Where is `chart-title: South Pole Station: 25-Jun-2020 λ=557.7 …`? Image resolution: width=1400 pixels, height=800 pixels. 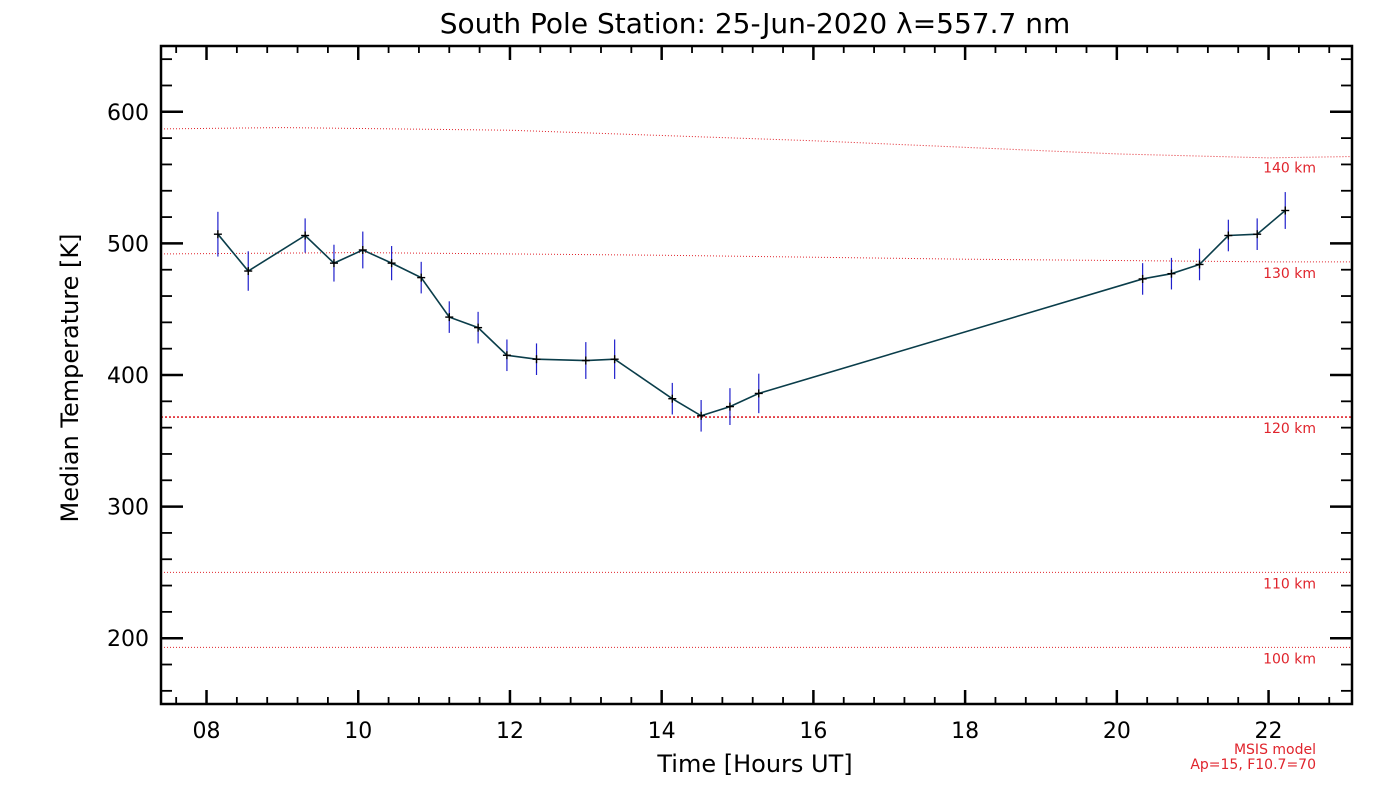
chart-title: South Pole Station: 25-Jun-2020 λ=557.7 … is located at coordinates (755, 23).